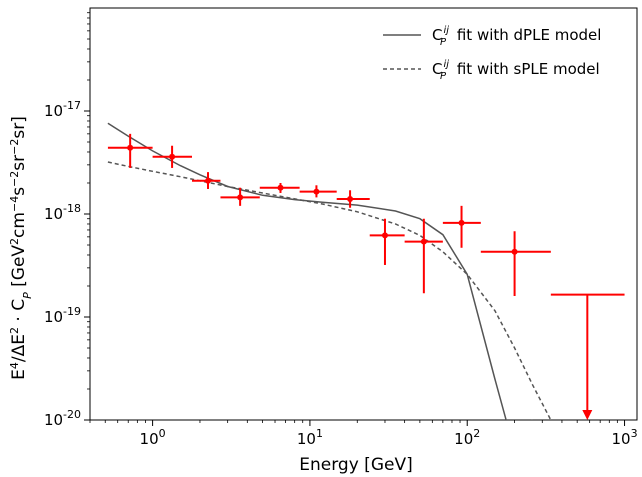 The height and width of the screenshot is (477, 642). Describe the element at coordinates (516, 70) in the screenshot. I see `legend-label-sple: Cij P fit with sPLE model` at that location.